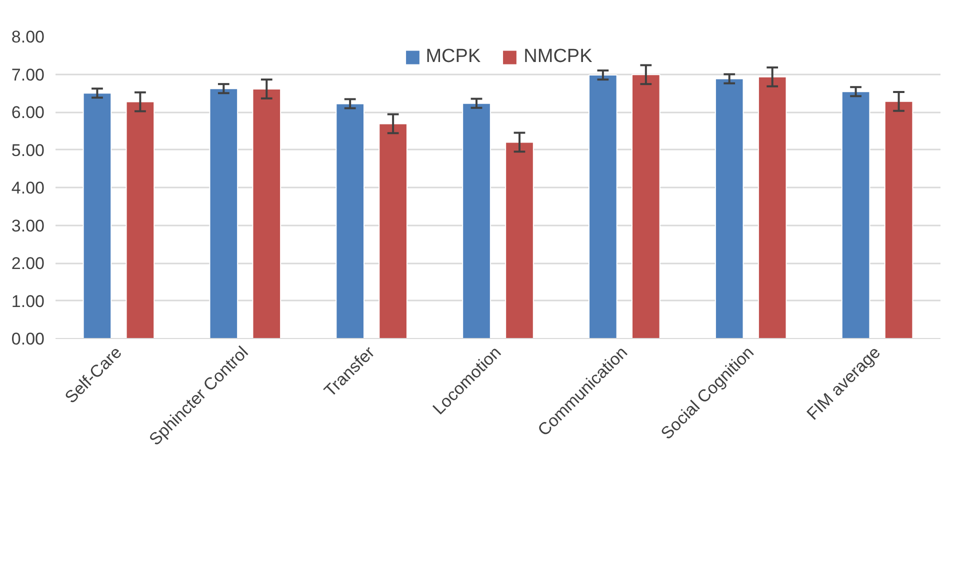 The image size is (957, 570). I want to click on legend-label: MCPK, so click(453, 57).